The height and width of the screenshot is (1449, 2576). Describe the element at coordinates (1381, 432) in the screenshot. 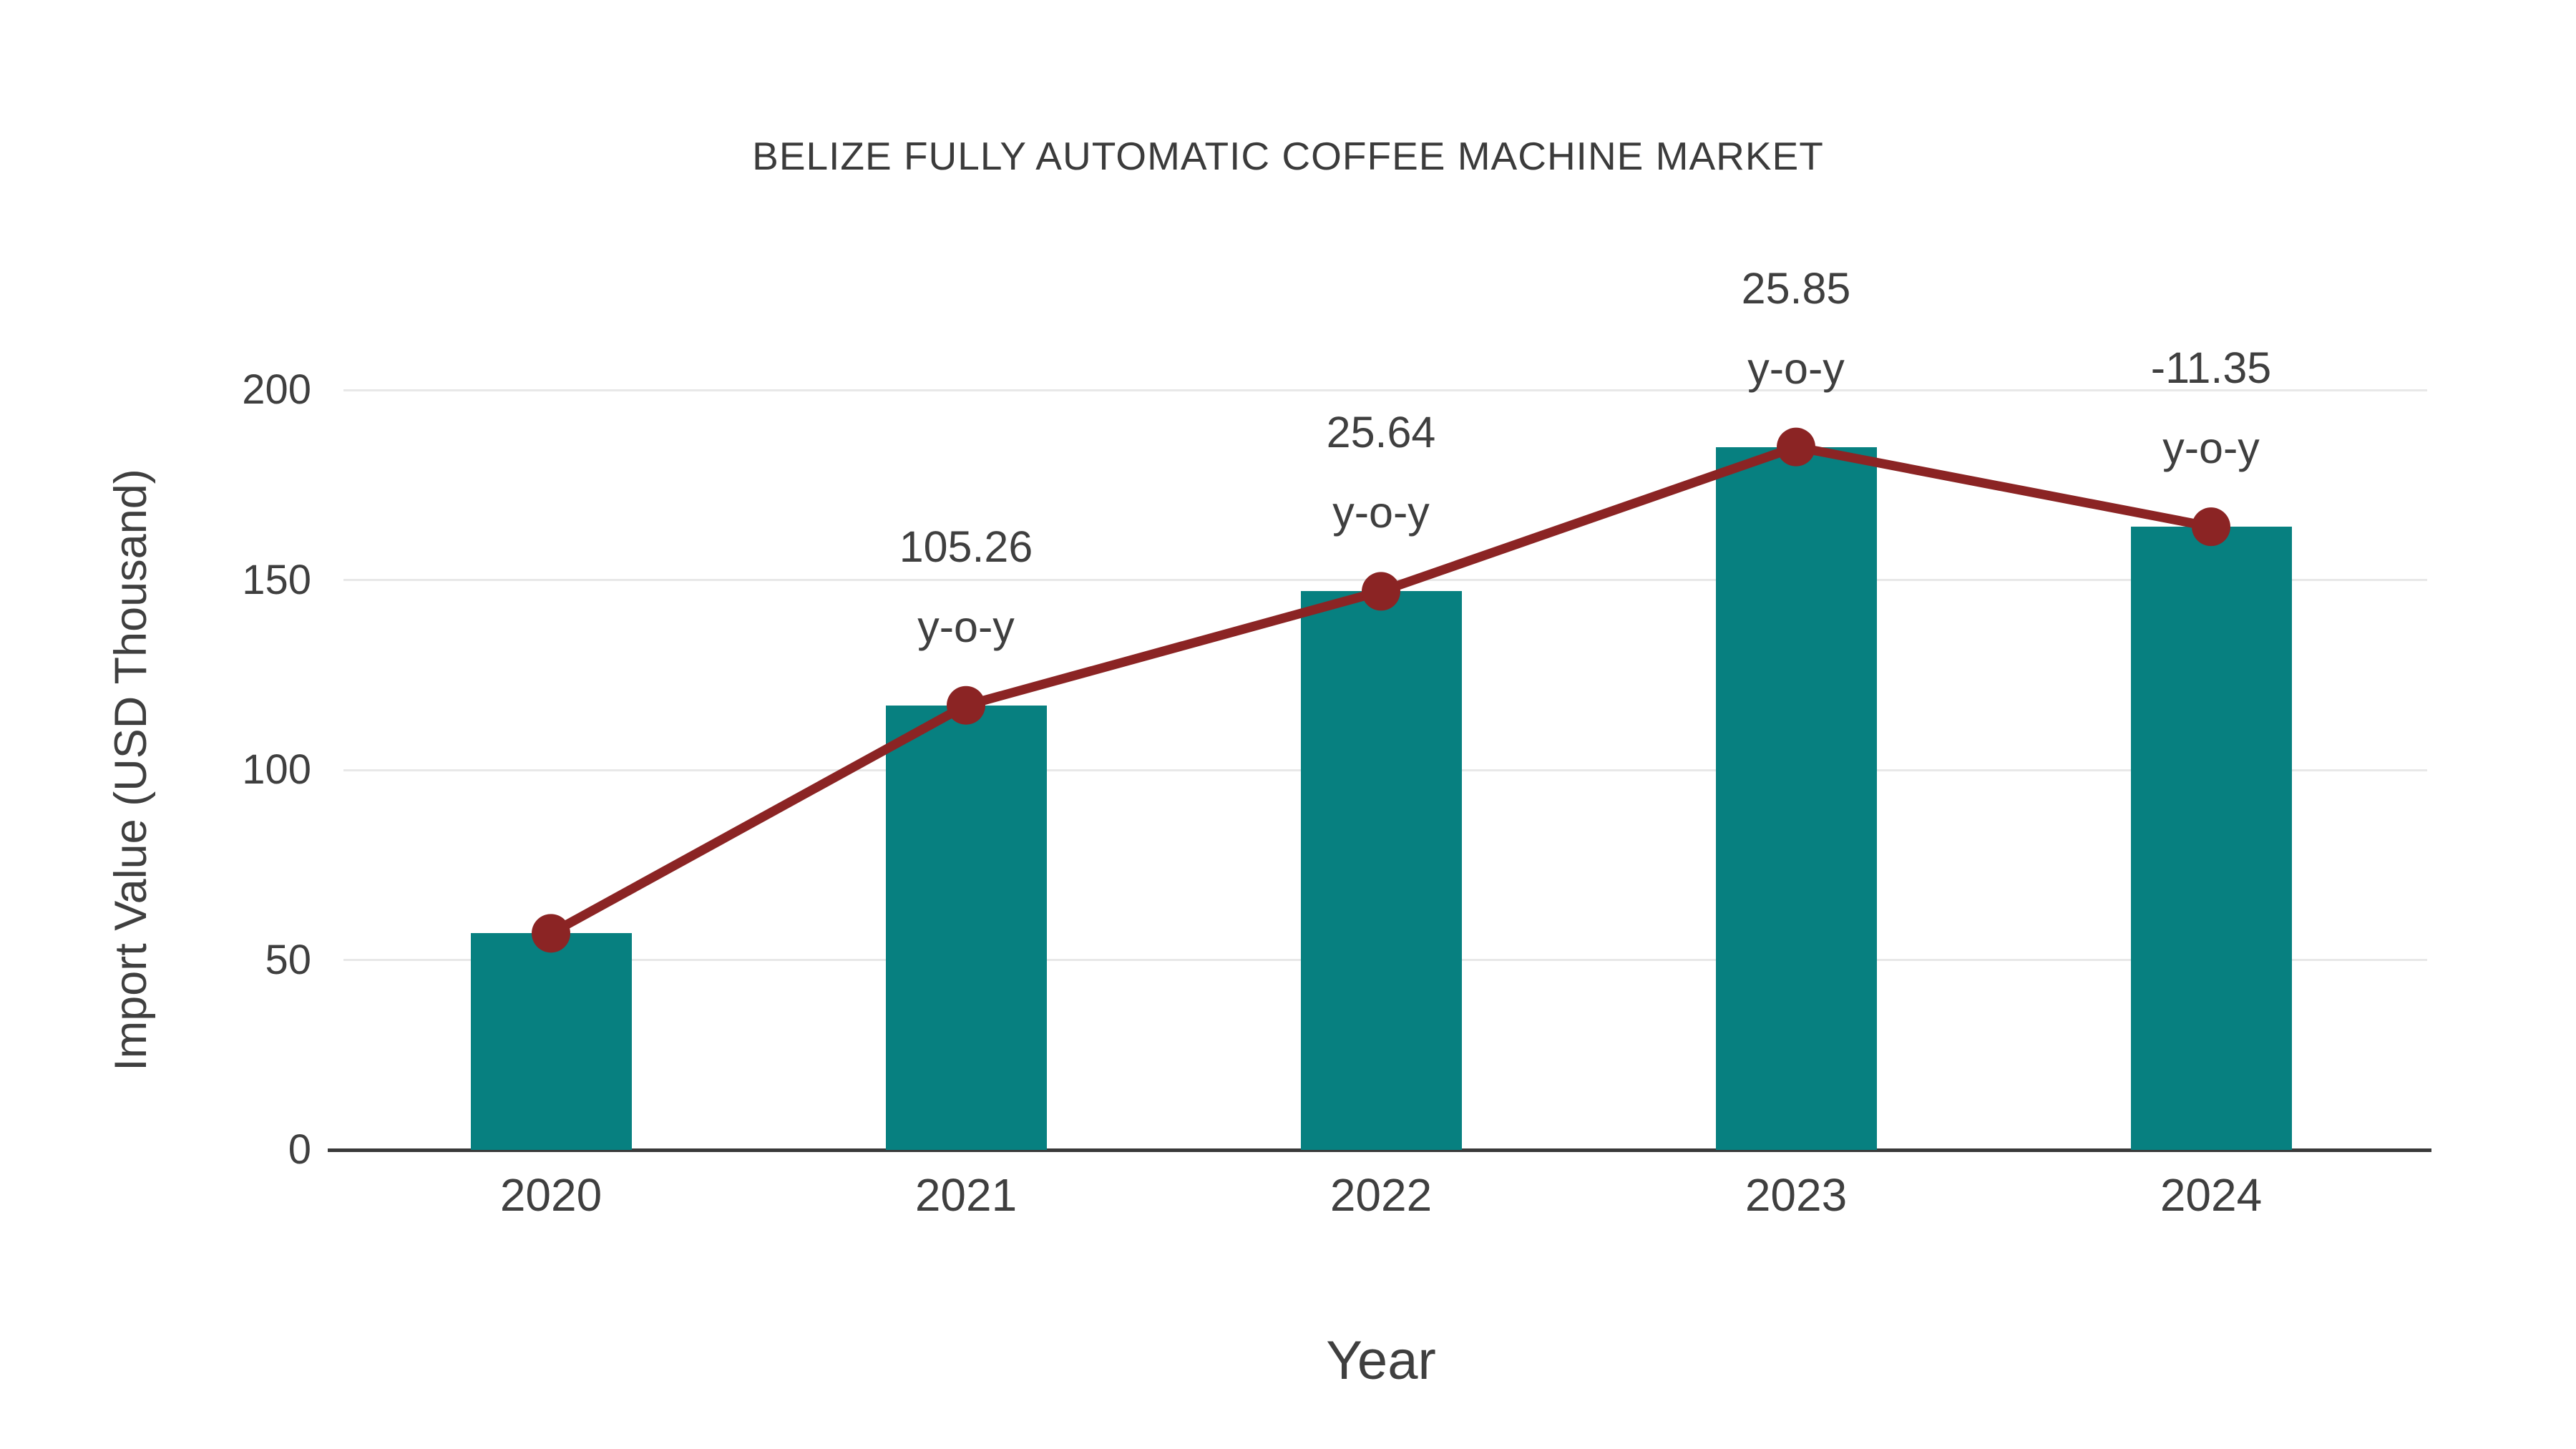

I see `yoy-value: 25.64` at that location.